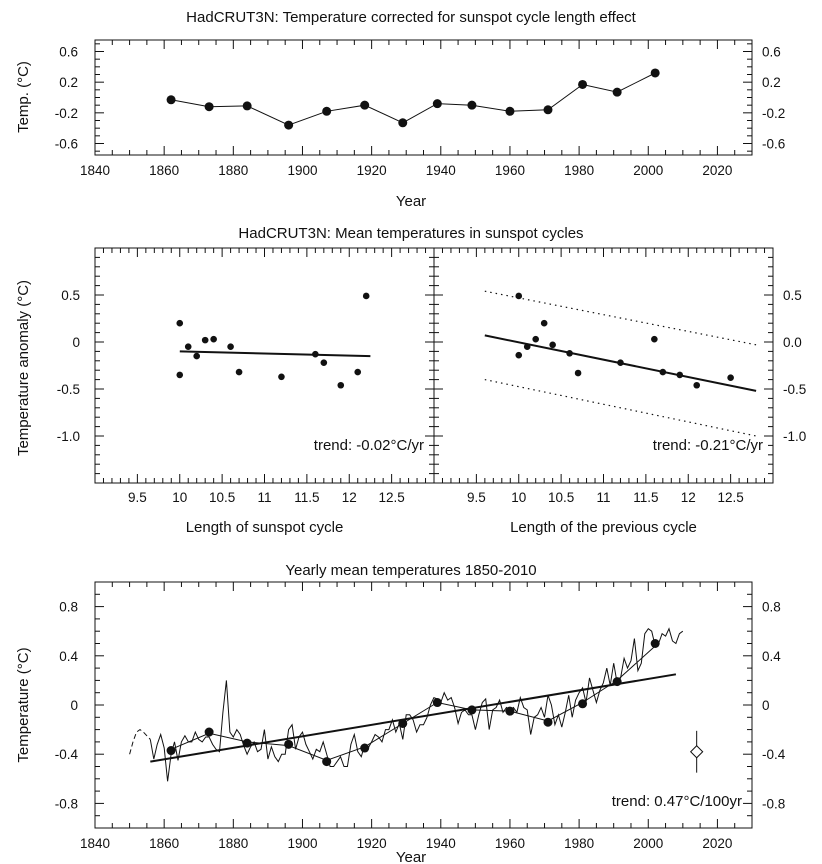 The width and height of the screenshot is (822, 864). What do you see at coordinates (164, 843) in the screenshot?
I see `bottom-panel-x-tick-label: 1860` at bounding box center [164, 843].